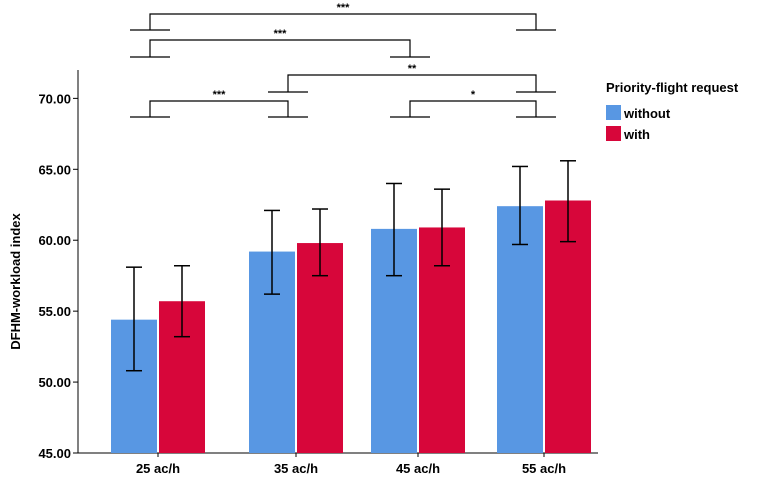  I want to click on x-tick-label: 55 ac/h, so click(544, 468).